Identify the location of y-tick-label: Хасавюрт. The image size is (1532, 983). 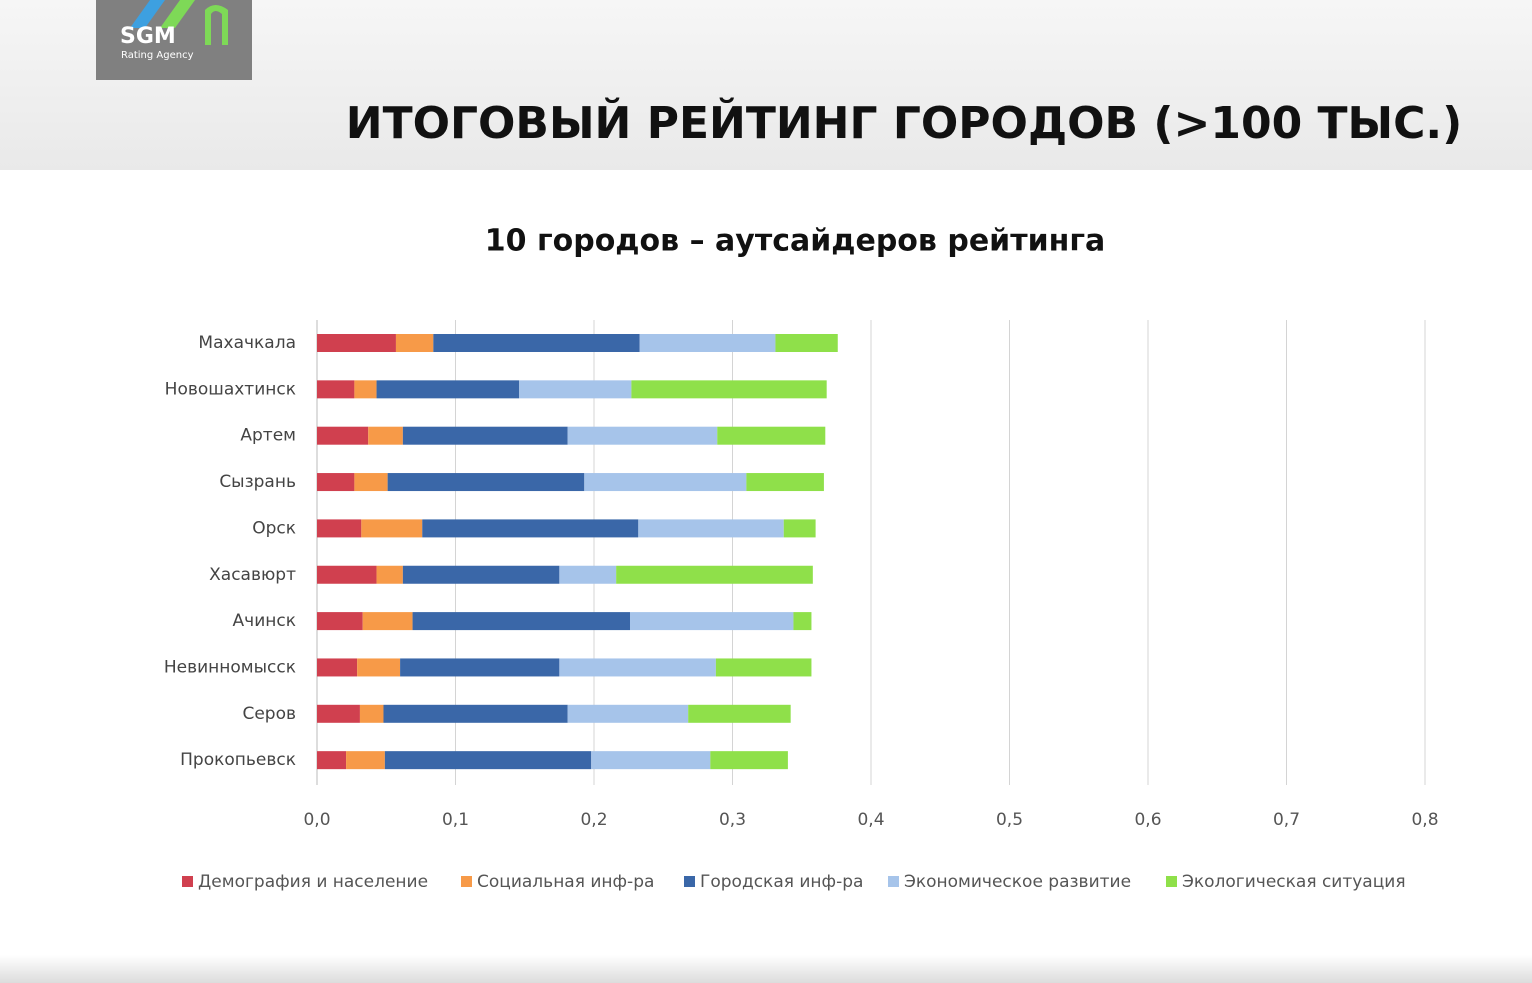
(252, 575).